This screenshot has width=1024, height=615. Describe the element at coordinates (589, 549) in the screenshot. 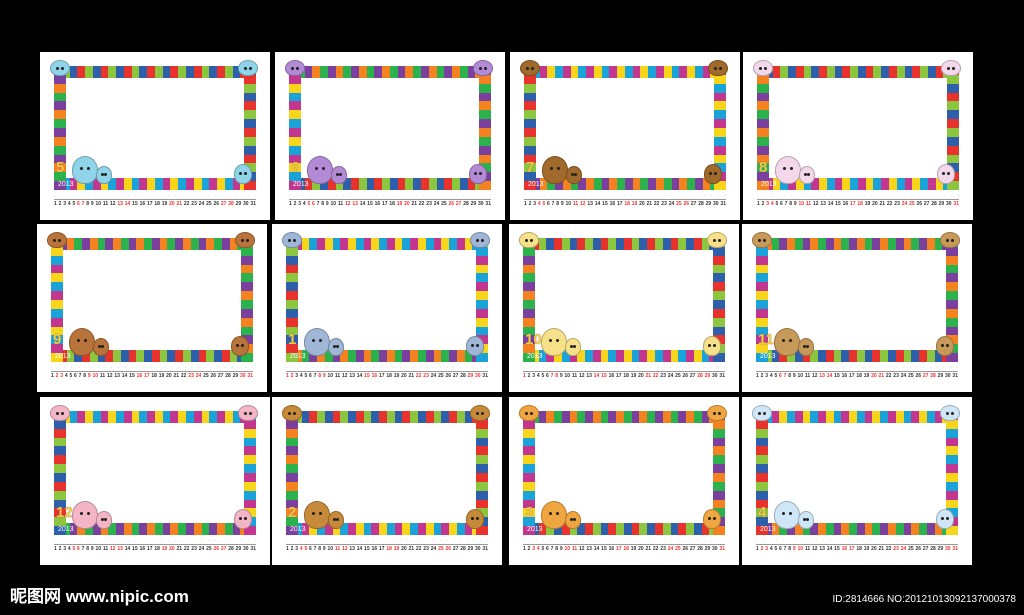

I see `calendar-day: 13` at that location.